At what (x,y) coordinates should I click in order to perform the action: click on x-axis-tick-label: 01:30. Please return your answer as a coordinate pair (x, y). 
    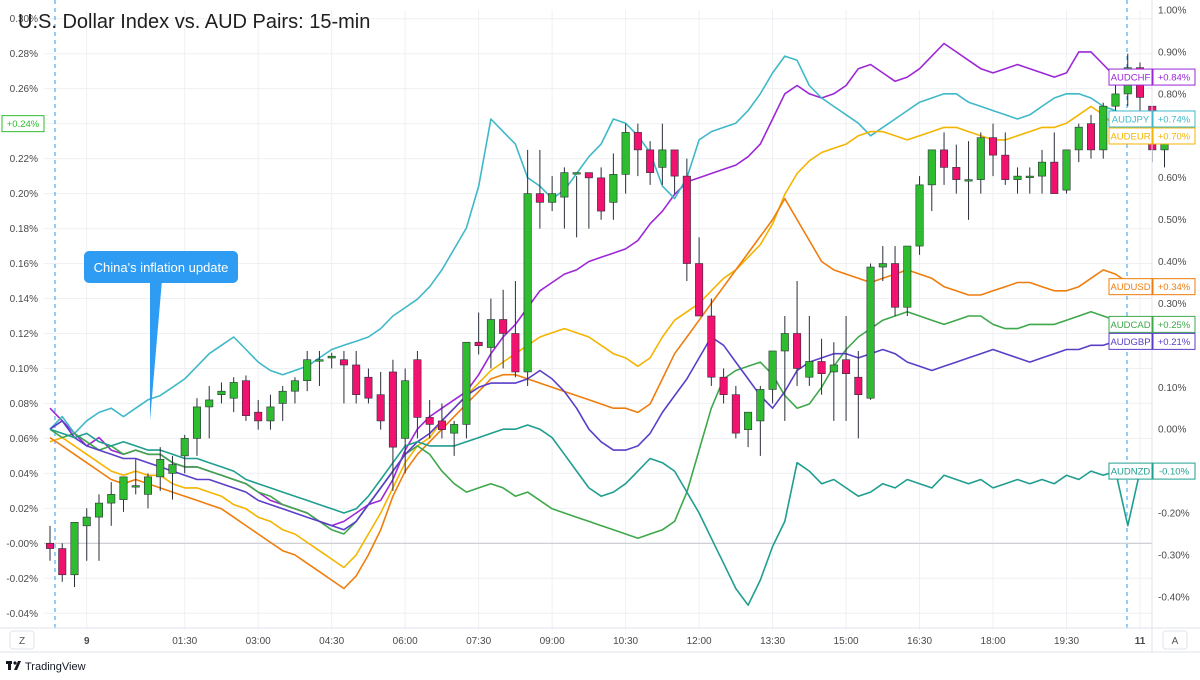
    Looking at the image, I should click on (184, 641).